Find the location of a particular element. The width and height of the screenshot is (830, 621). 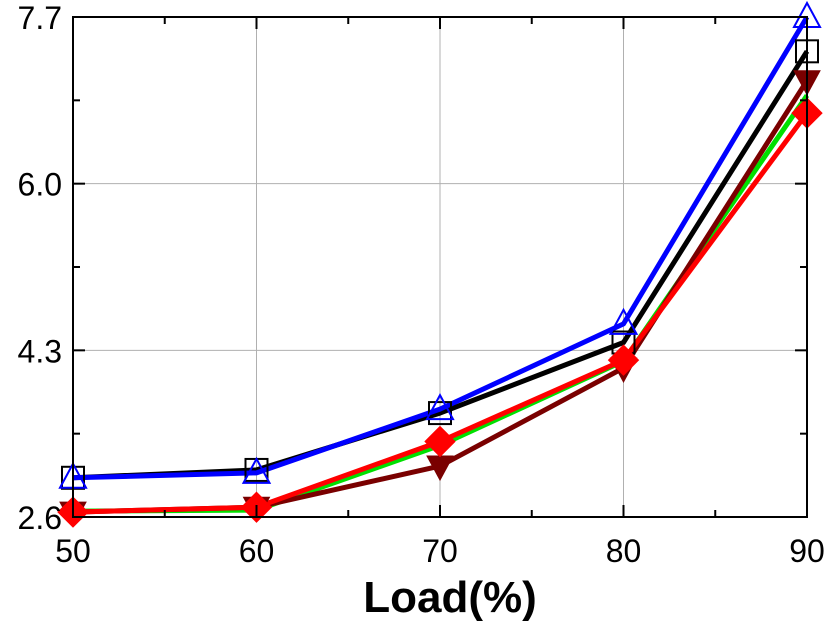

x-tick-label: 70 is located at coordinates (440, 551).